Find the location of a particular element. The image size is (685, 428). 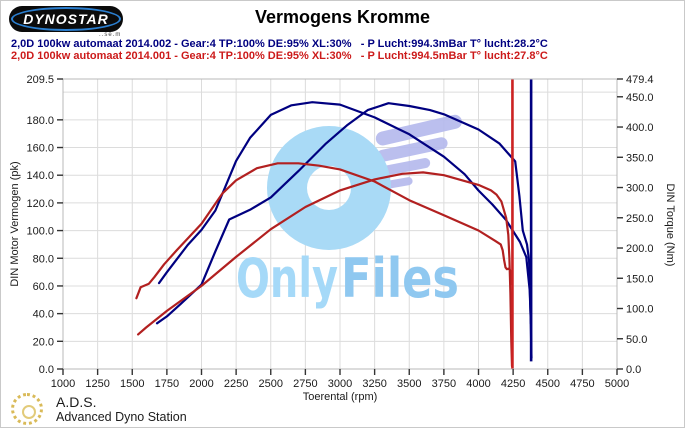

x-tick-label: 2000 is located at coordinates (201, 384).